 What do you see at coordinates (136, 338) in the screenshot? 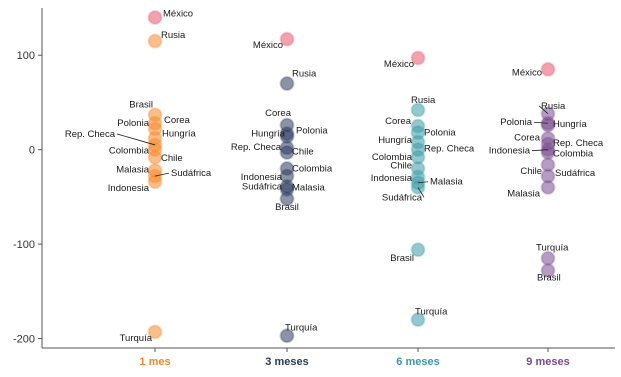
I see `point-label-1-mes-turquia: Turquía` at bounding box center [136, 338].